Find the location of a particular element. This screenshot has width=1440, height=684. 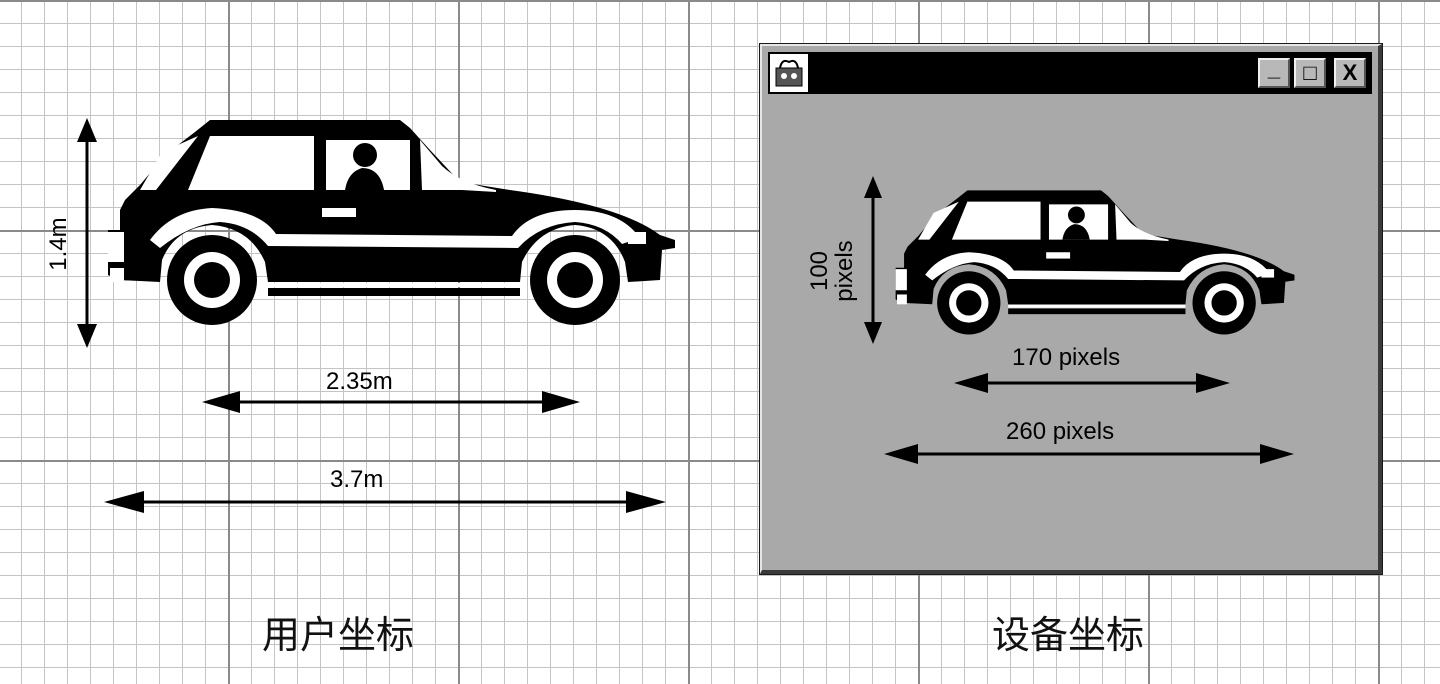

close-button: X is located at coordinates (1350, 73).